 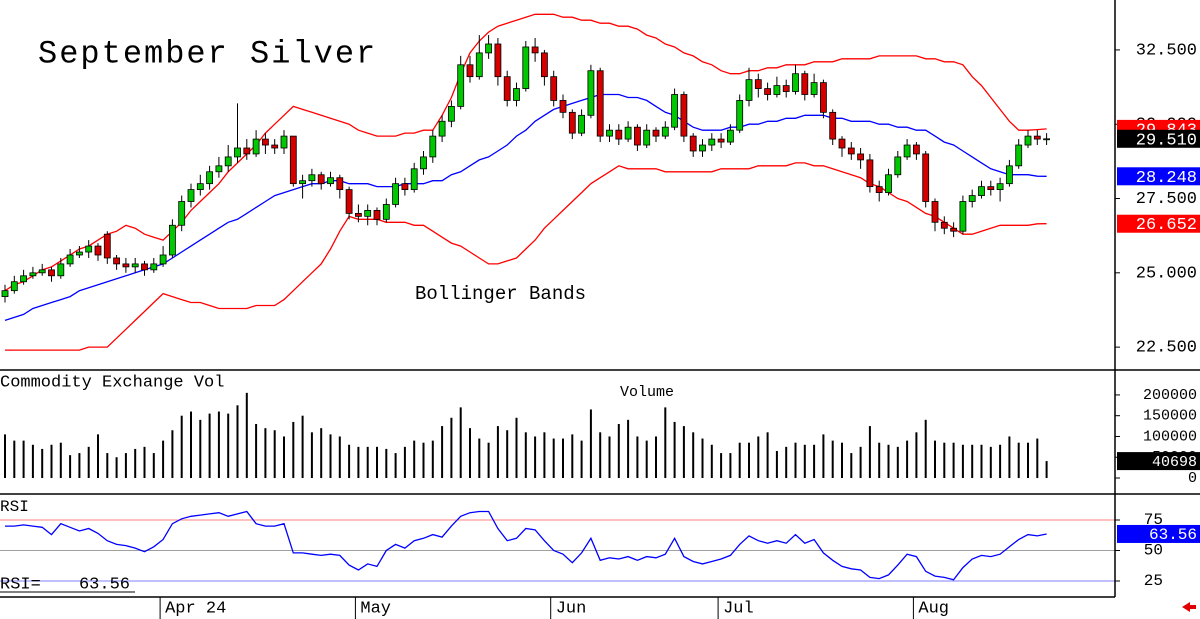 I want to click on panel-title: RSI, so click(x=14, y=507).